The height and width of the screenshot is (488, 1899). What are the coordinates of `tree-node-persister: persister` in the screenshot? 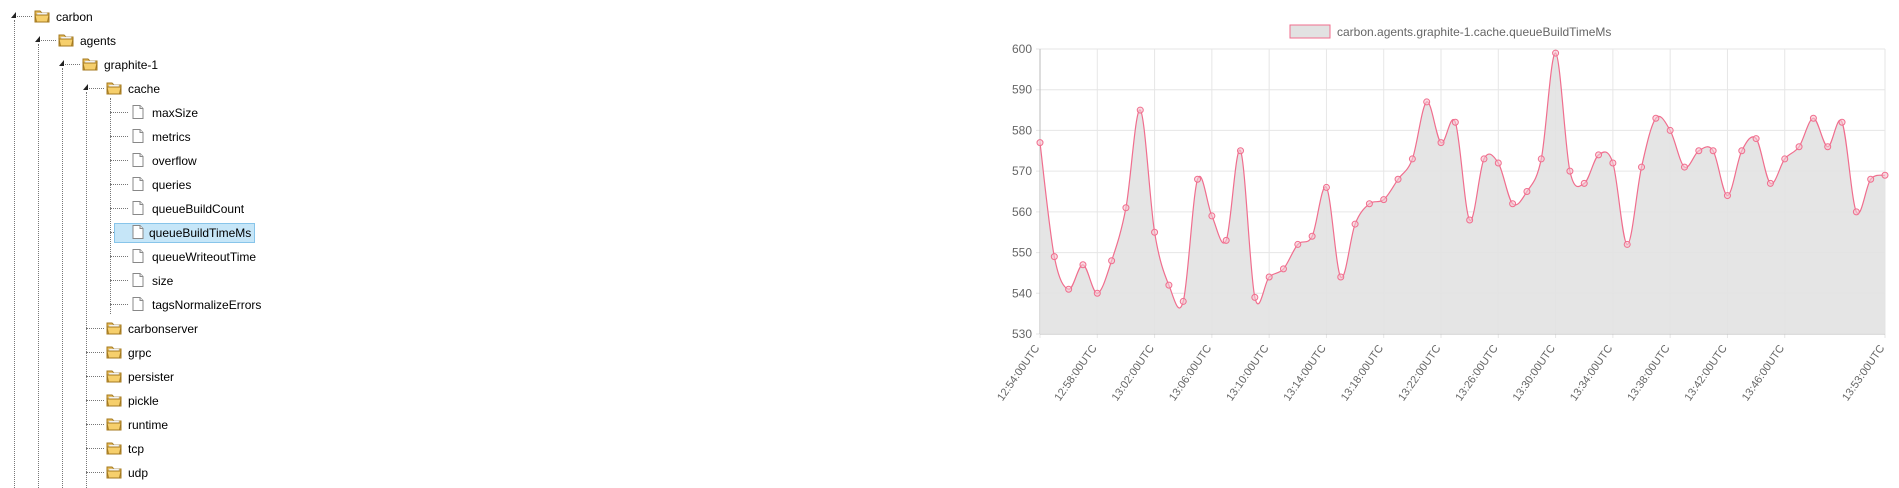 It's located at (450, 376).